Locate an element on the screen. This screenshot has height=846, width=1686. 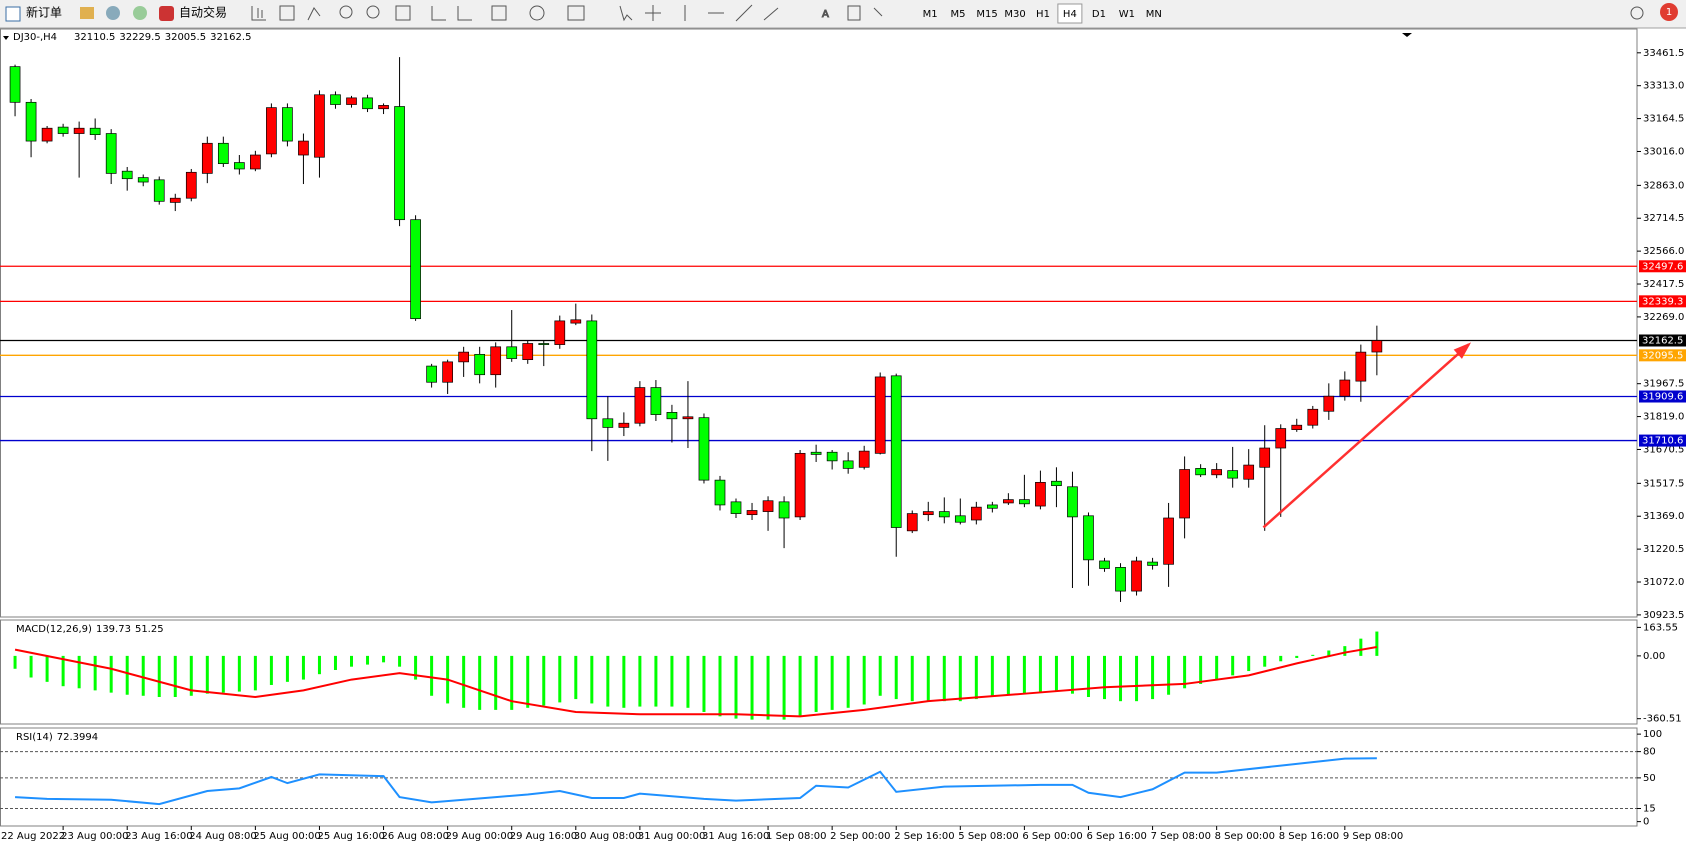
timeframe-button: M1 is located at coordinates (930, 14).